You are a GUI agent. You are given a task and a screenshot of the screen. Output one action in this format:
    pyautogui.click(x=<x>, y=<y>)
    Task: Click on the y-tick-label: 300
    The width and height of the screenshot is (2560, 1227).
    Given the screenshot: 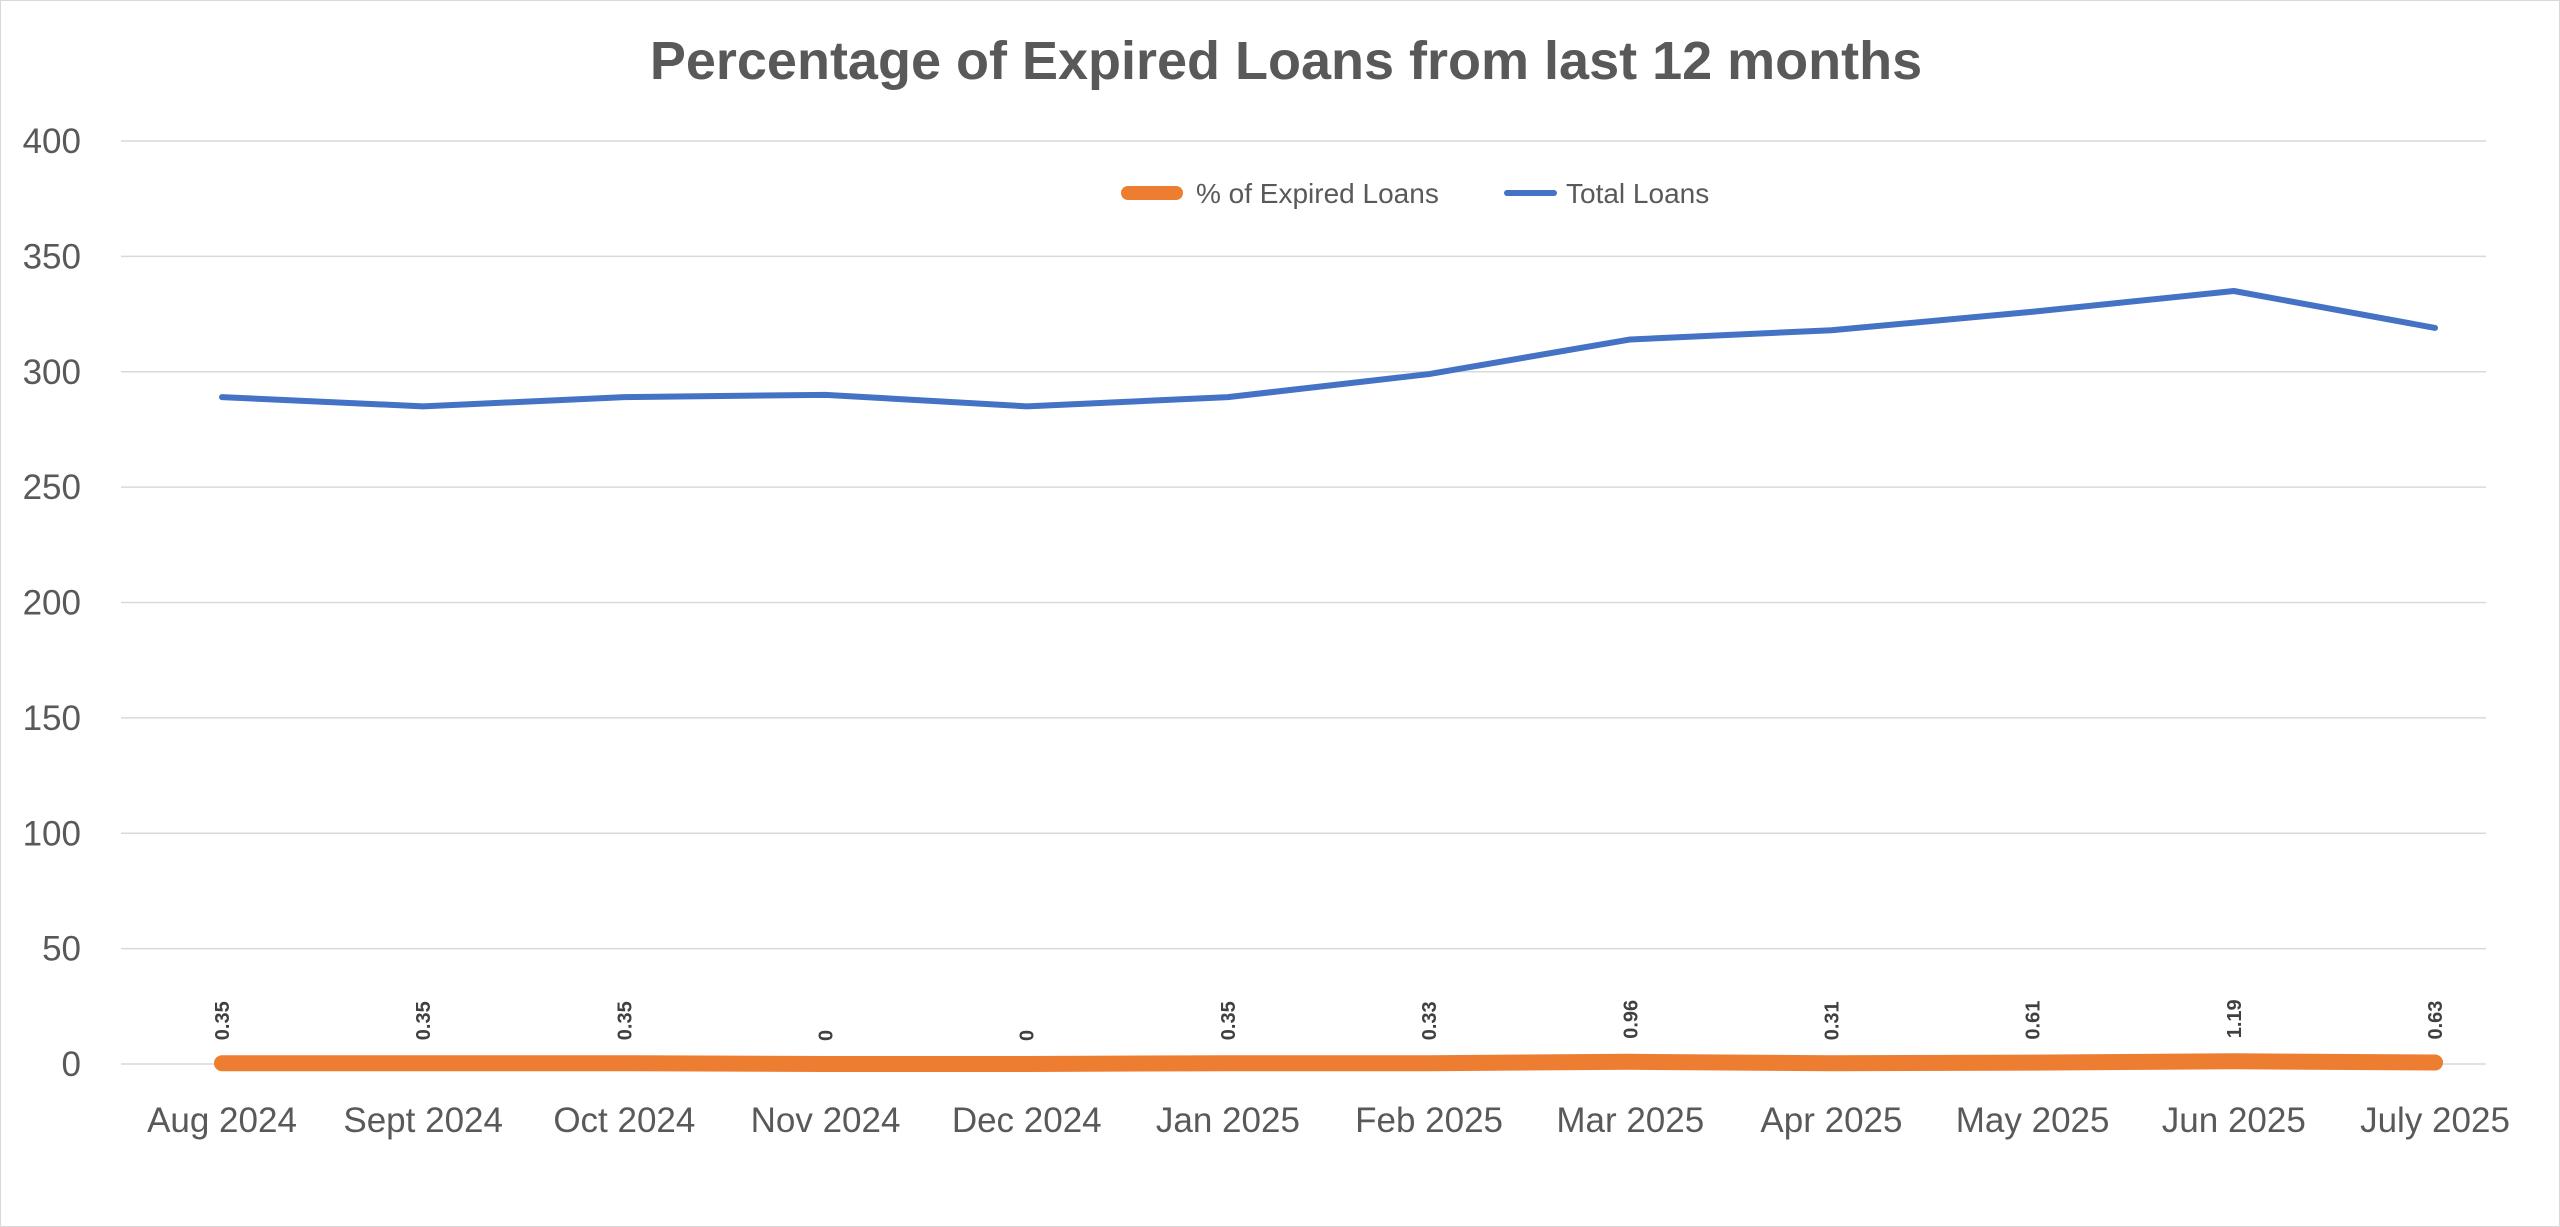 What is the action you would take?
    pyautogui.click(x=52, y=372)
    